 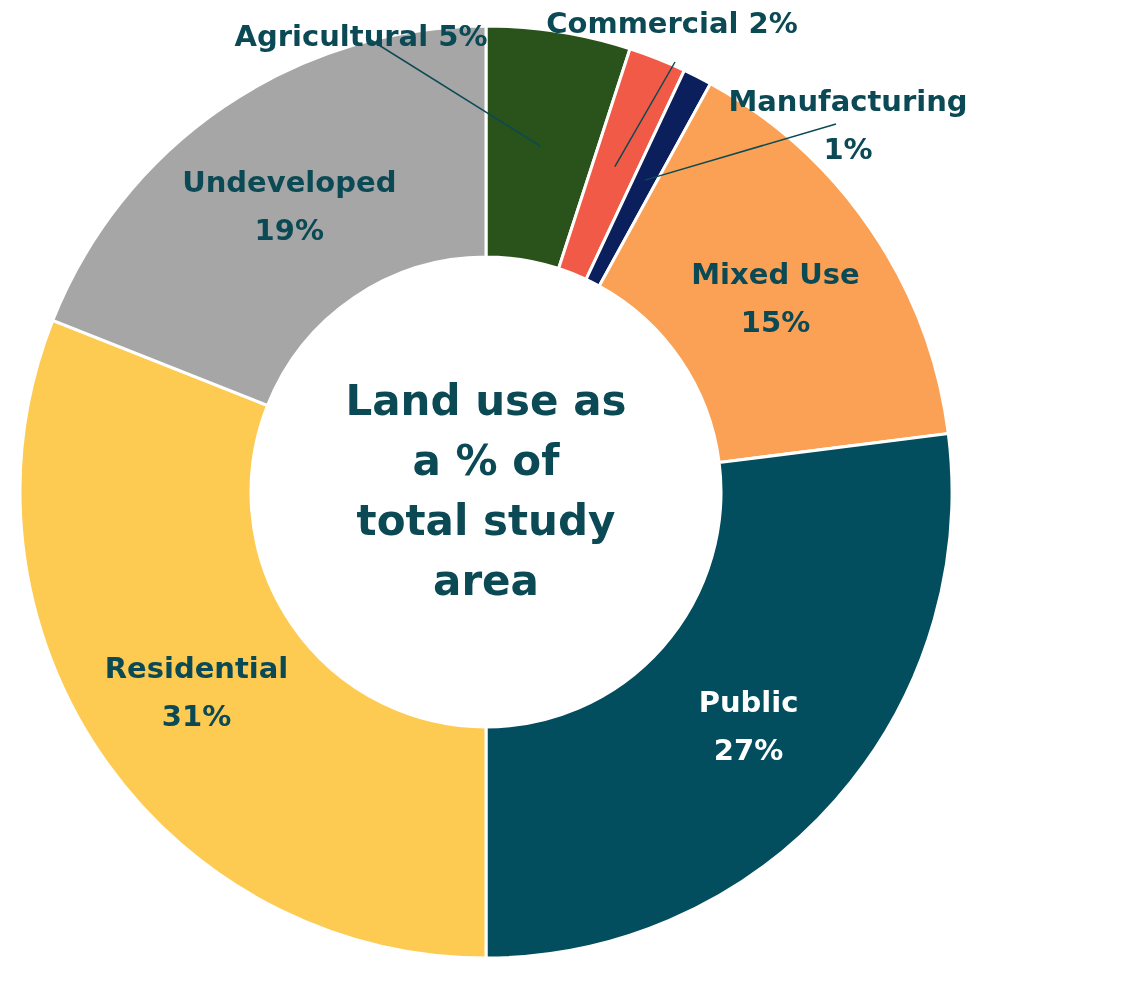 What do you see at coordinates (775, 322) in the screenshot?
I see `data-label: 15%` at bounding box center [775, 322].